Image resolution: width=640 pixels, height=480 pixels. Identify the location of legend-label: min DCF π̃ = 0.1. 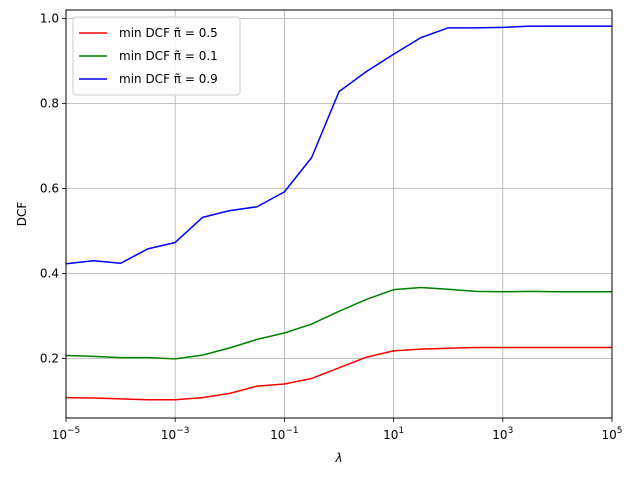
(168, 56).